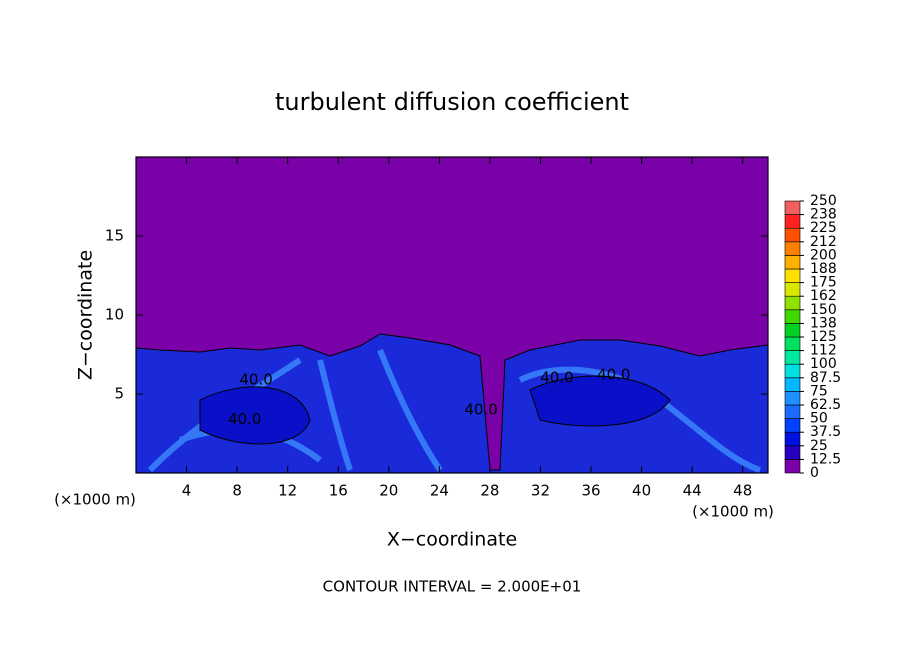 This screenshot has height=654, width=904. I want to click on colorbar-label: 0, so click(814, 473).